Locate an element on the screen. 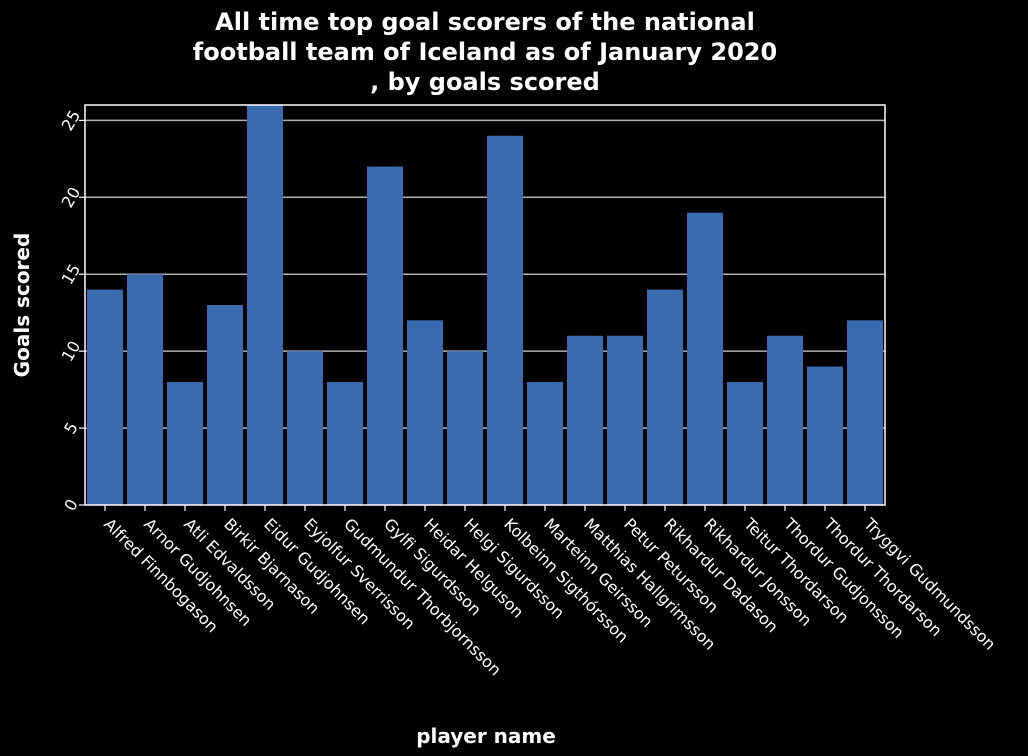 This screenshot has height=756, width=1028. y-tick-label: 0 is located at coordinates (71, 505).